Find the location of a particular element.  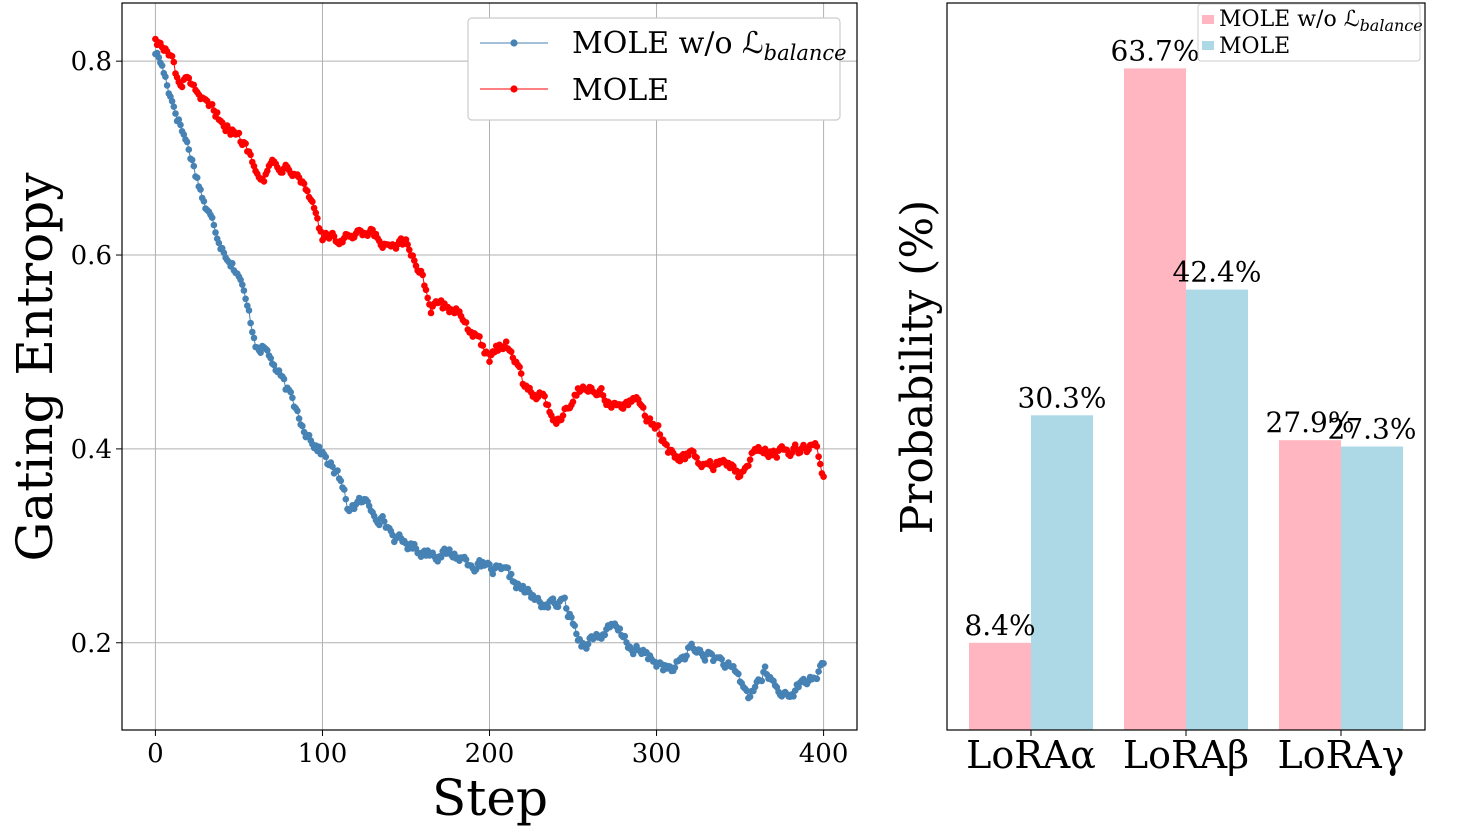

bar-chart-legend: MOLE w/o ℒbalance MOLE is located at coordinates (1310, 32).